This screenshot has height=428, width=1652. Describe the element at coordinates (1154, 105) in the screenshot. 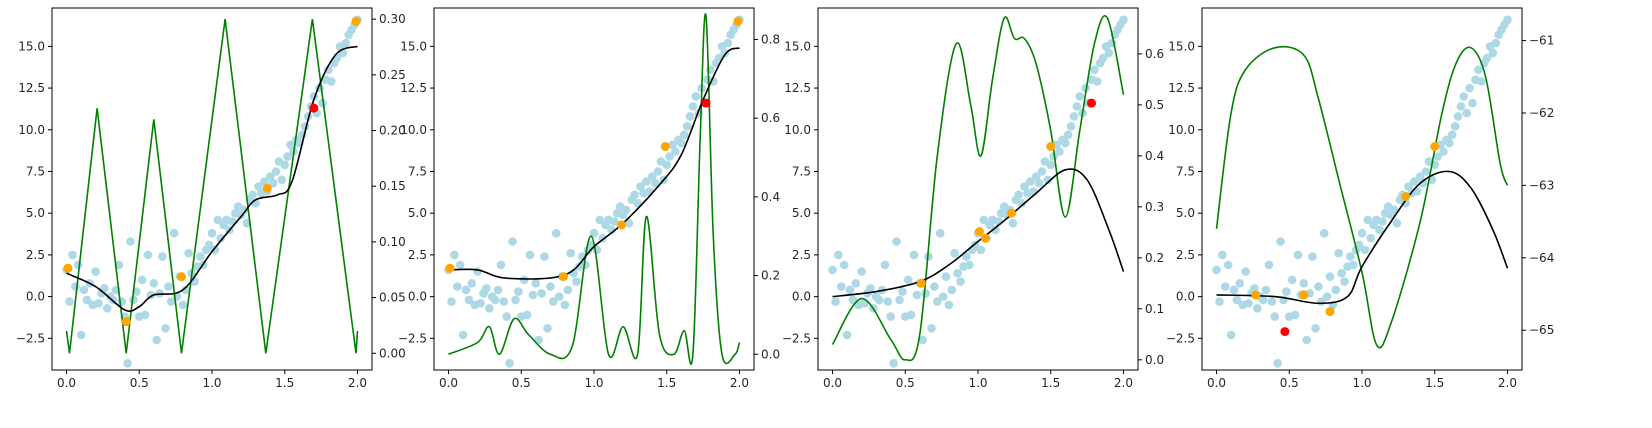

I see `y2-tick-label: 0.5` at that location.